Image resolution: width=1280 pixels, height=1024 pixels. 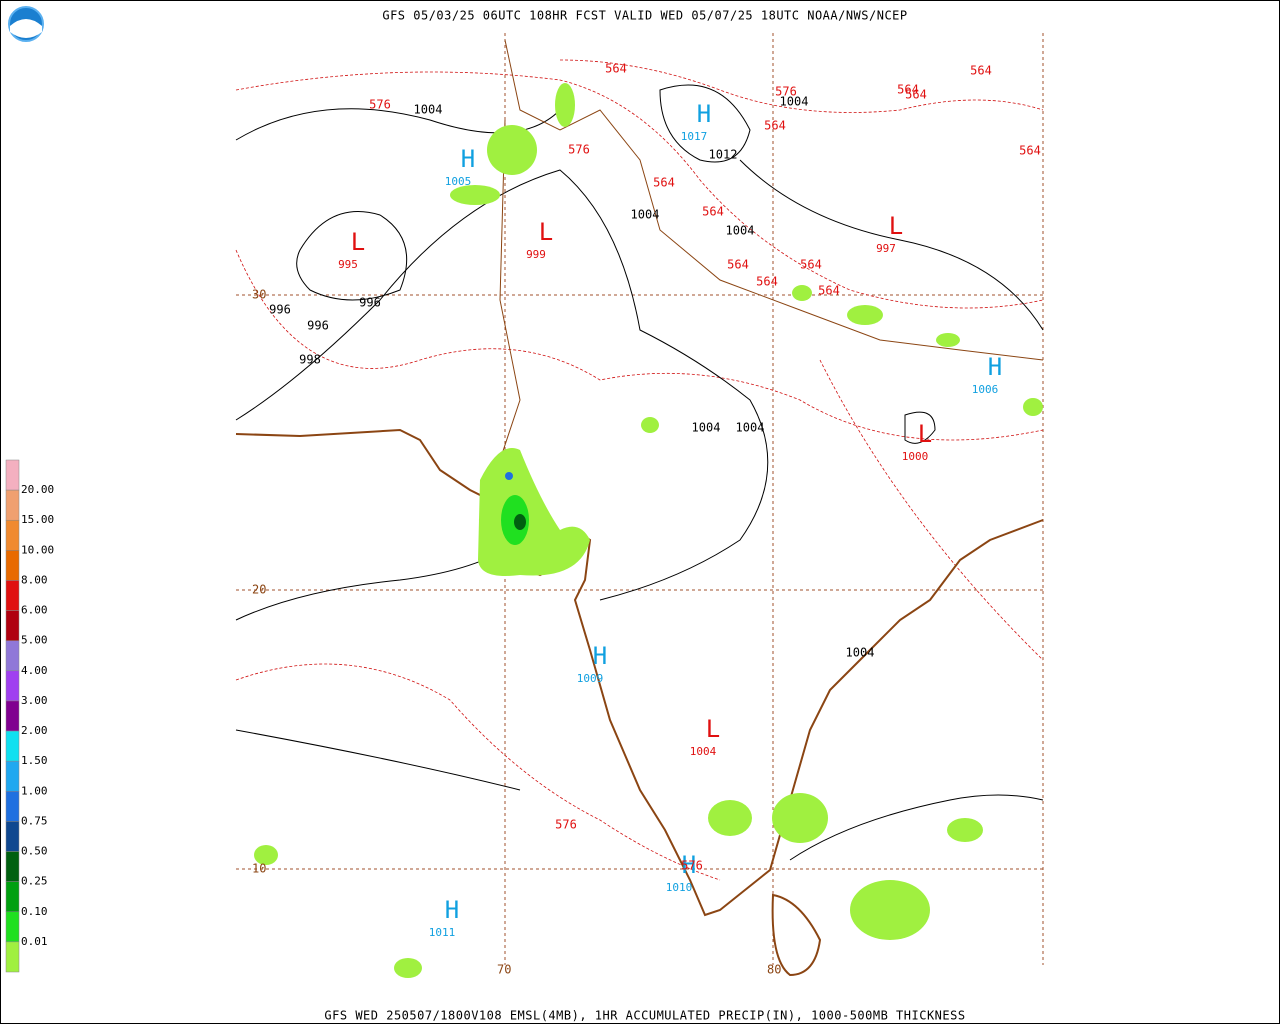 I want to click on isobar-label: 1012, so click(x=723, y=155).